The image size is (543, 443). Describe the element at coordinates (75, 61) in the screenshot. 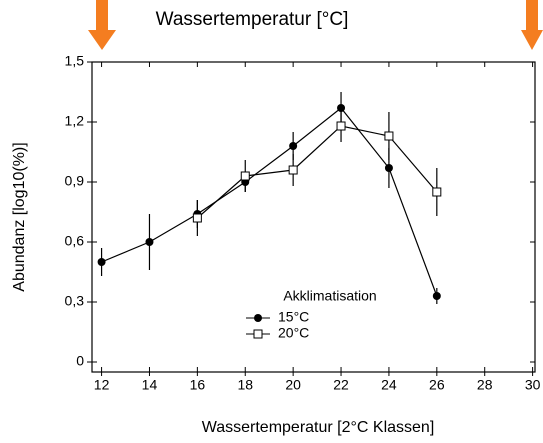

I see `y-tick-label: 1,5` at that location.